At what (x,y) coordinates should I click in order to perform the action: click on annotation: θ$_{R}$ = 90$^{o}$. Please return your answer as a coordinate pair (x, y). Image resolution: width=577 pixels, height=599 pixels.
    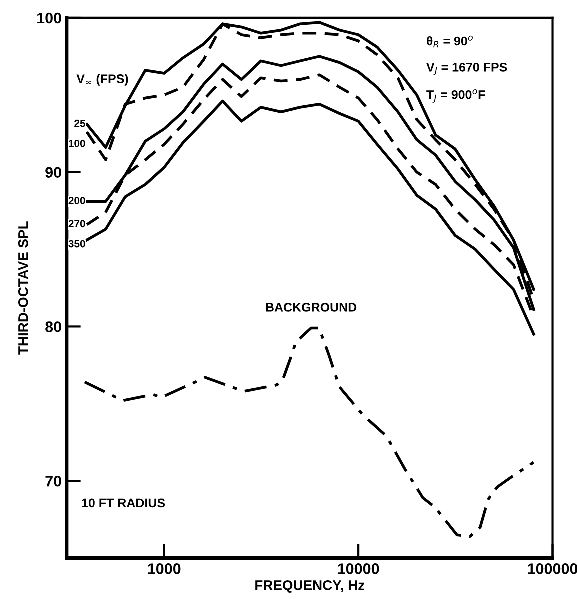
    Looking at the image, I should click on (450, 42).